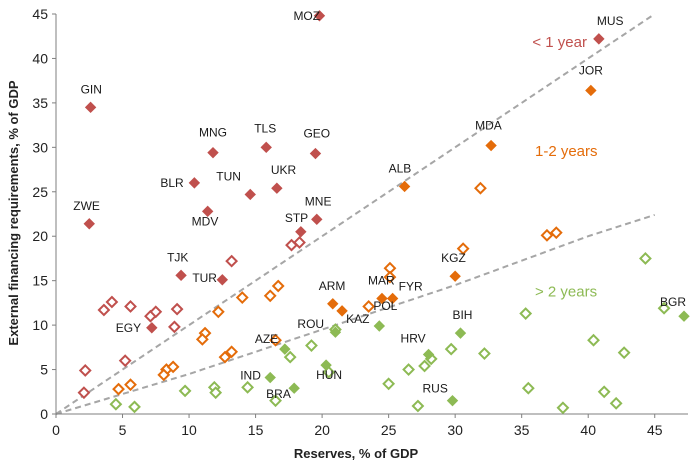 Image resolution: width=691 pixels, height=465 pixels. Describe the element at coordinates (40, 281) in the screenshot. I see `y-tick-label: 15` at that location.